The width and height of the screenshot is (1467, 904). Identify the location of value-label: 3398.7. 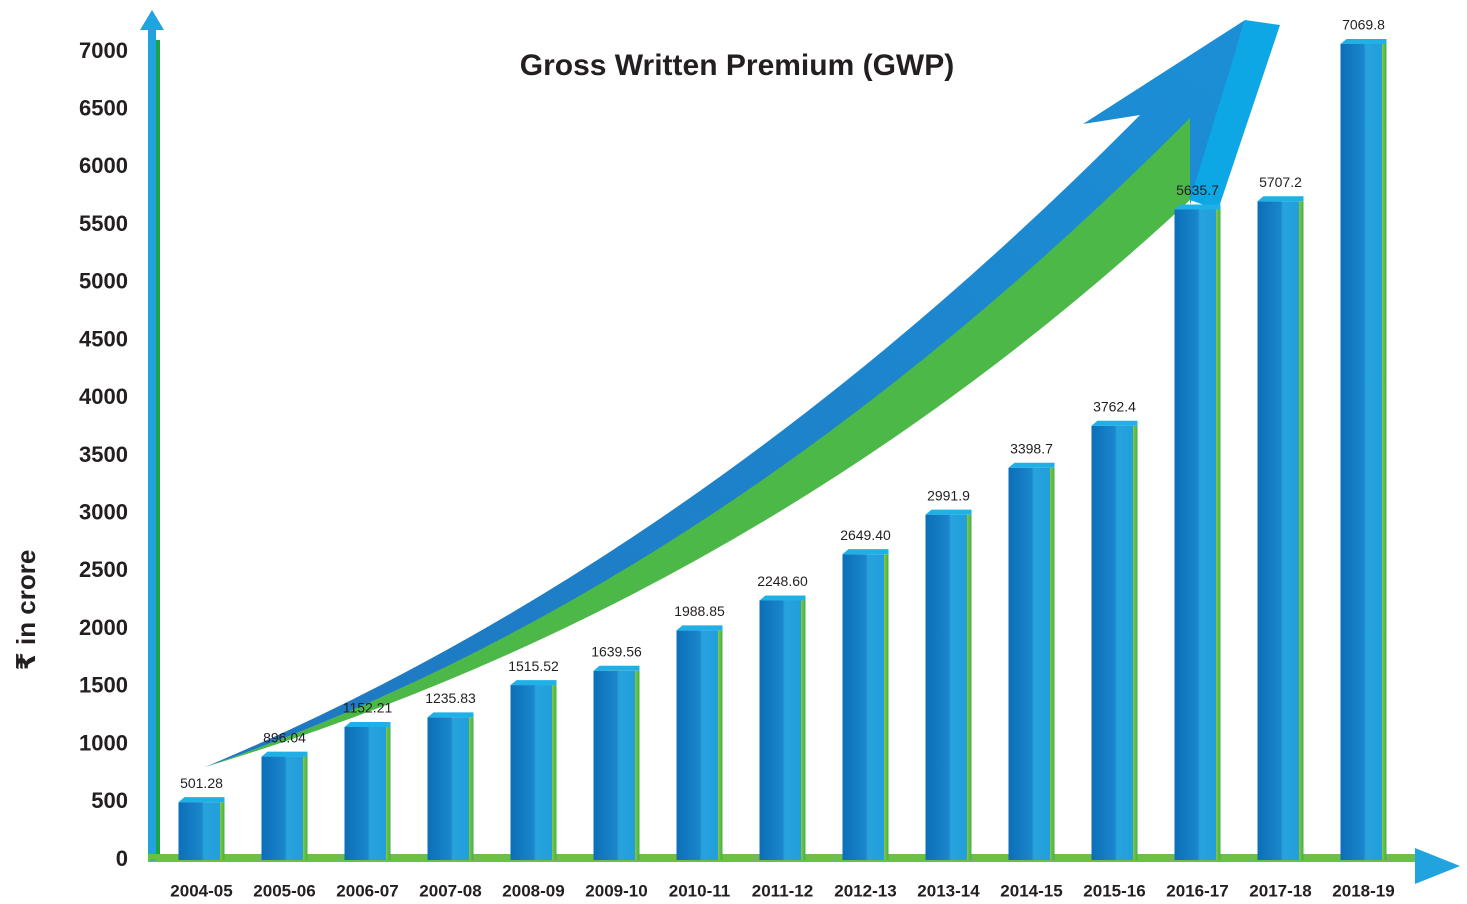
(1031, 448).